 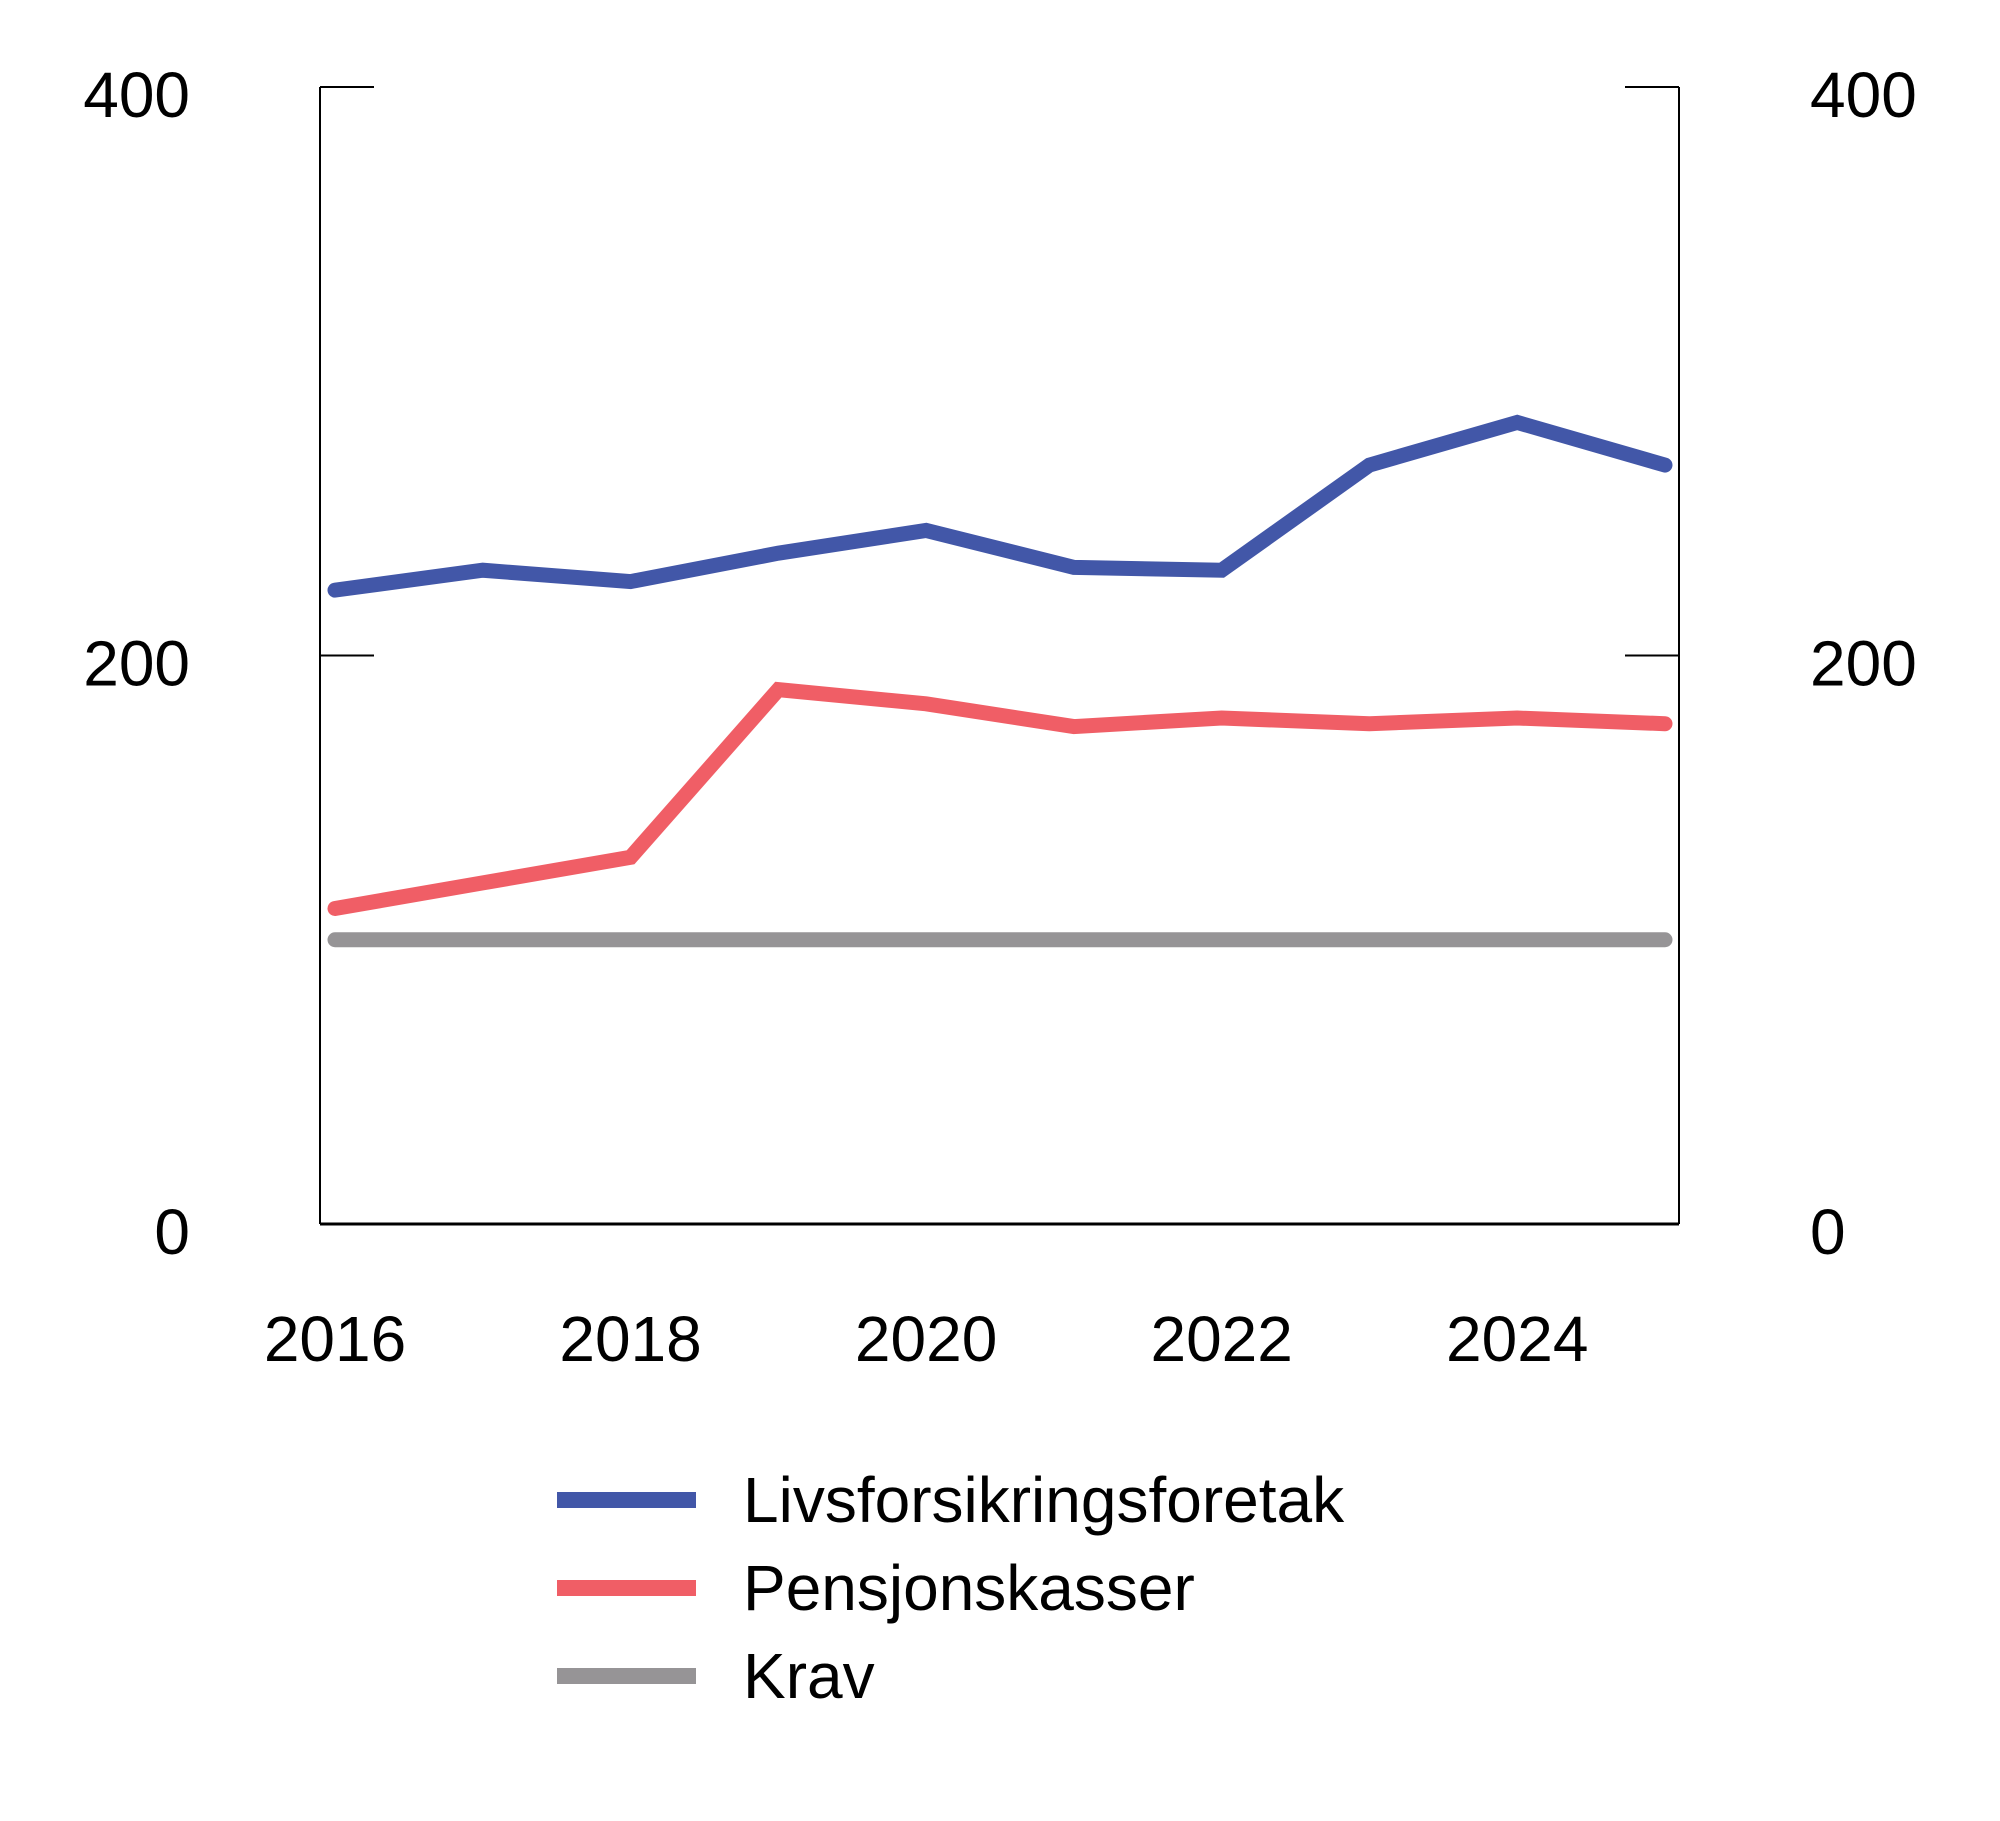 I want to click on legend-label: Krav, so click(x=809, y=1676).